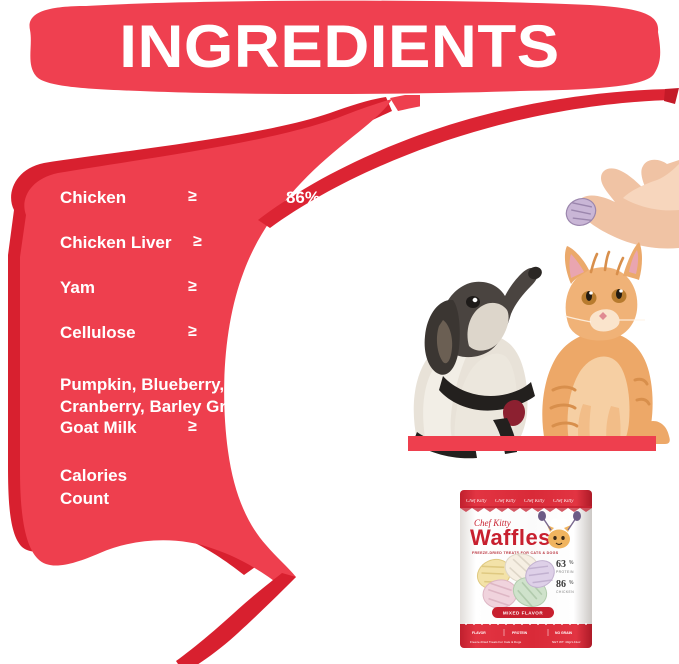 The height and width of the screenshot is (664, 679). What do you see at coordinates (510, 537) in the screenshot?
I see `package-product-name: Waffles` at bounding box center [510, 537].